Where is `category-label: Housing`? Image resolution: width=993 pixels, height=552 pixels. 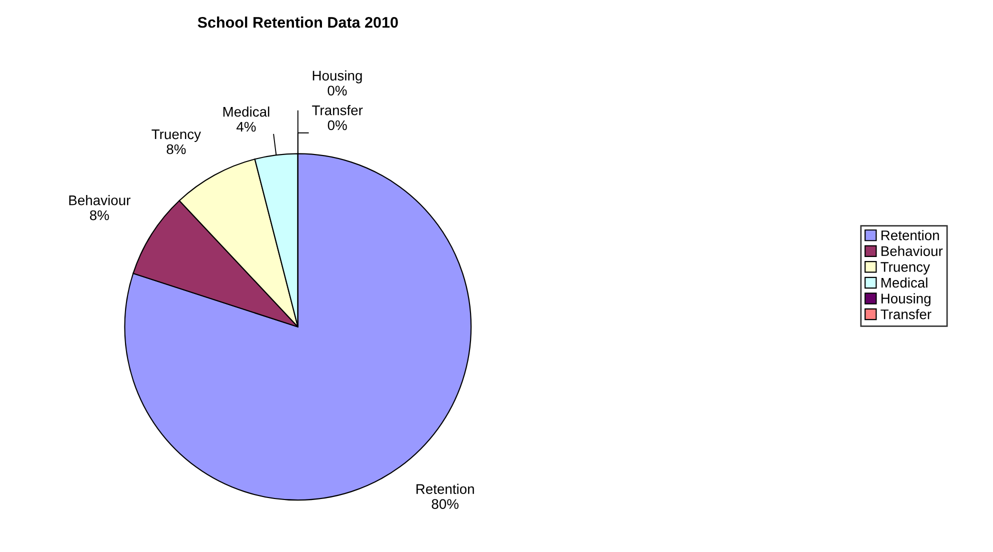
category-label: Housing is located at coordinates (337, 77).